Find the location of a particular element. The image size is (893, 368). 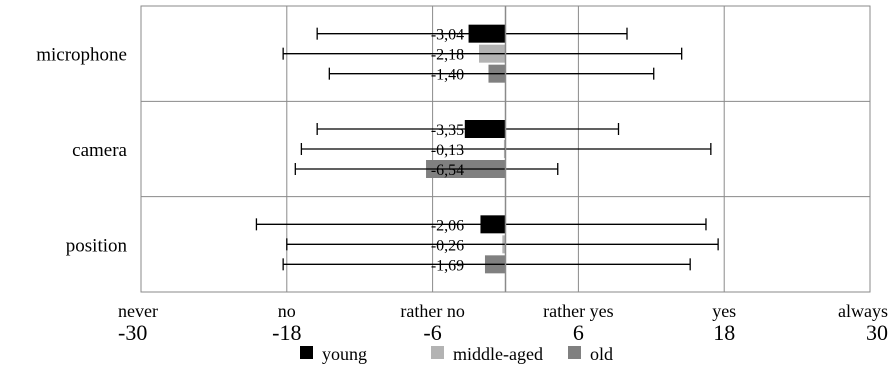

x-tick-word: rather yes is located at coordinates (578, 311).